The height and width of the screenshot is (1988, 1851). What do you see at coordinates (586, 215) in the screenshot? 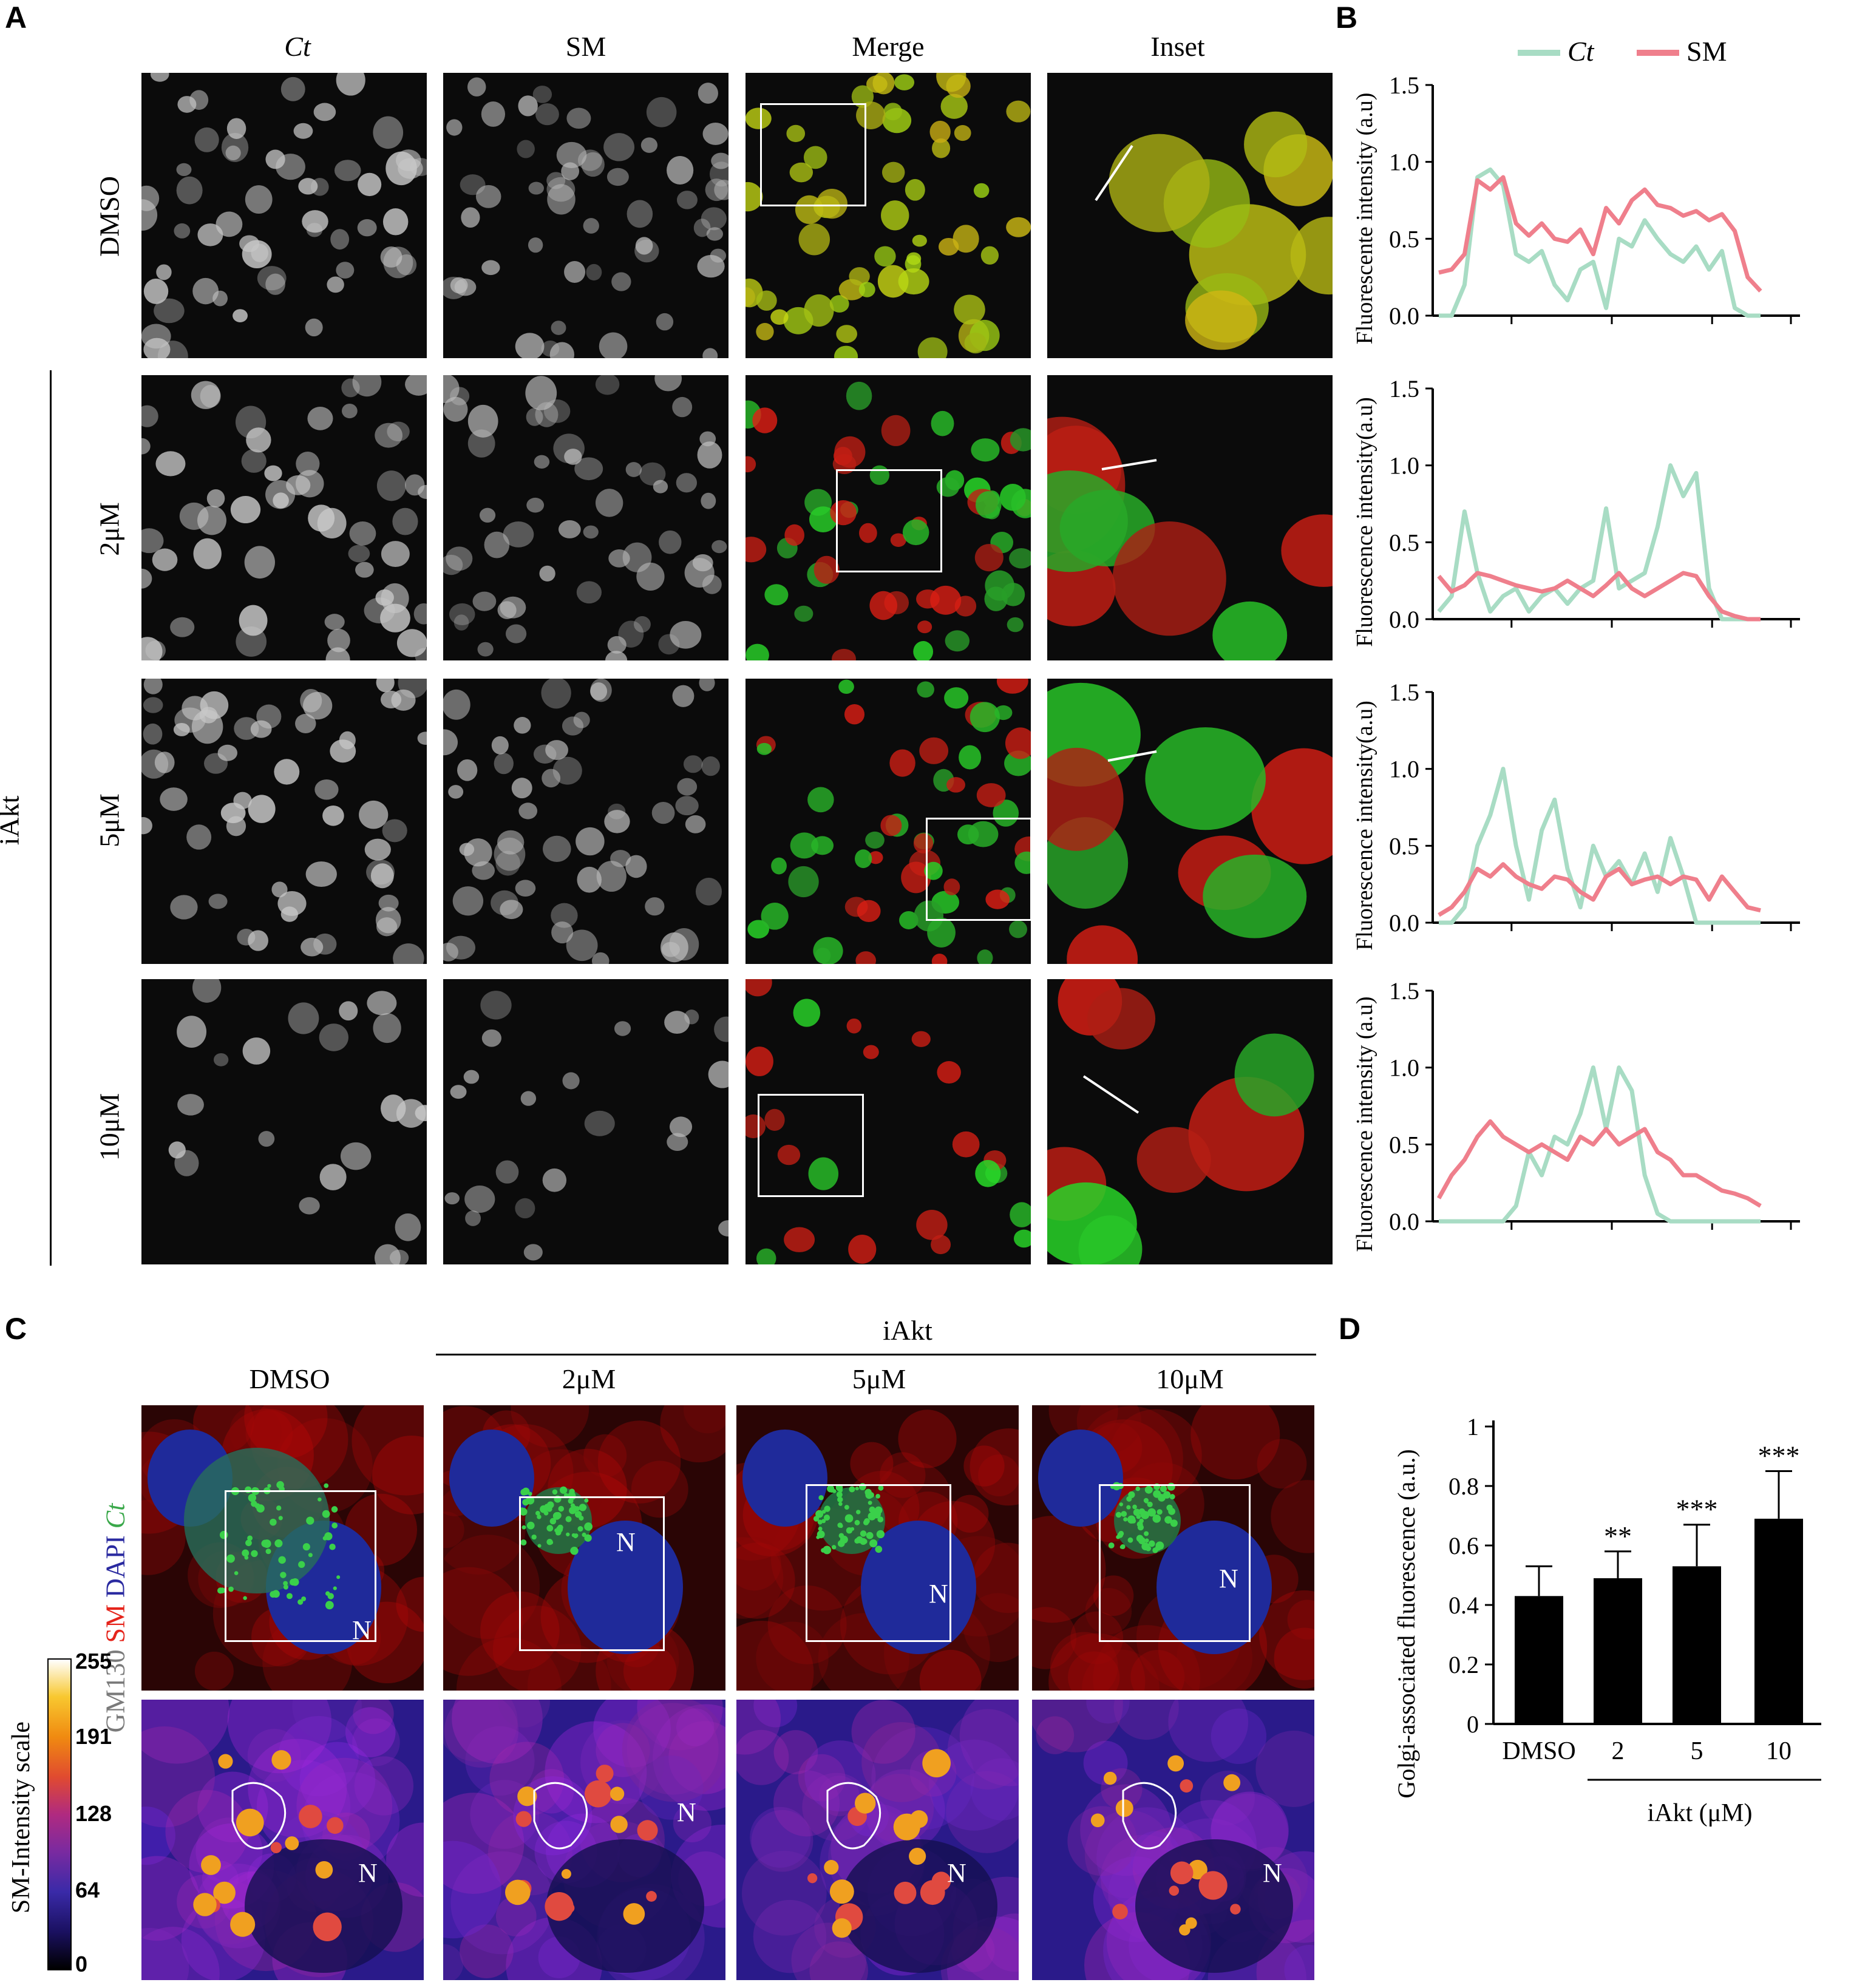
I see `micro-dmso-sm` at bounding box center [586, 215].